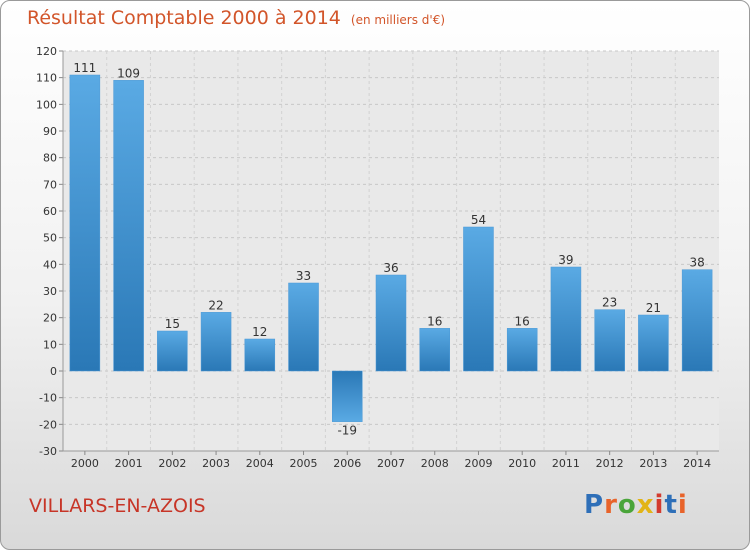  Describe the element at coordinates (697, 463) in the screenshot. I see `x-tick-label-2014: 2014` at that location.